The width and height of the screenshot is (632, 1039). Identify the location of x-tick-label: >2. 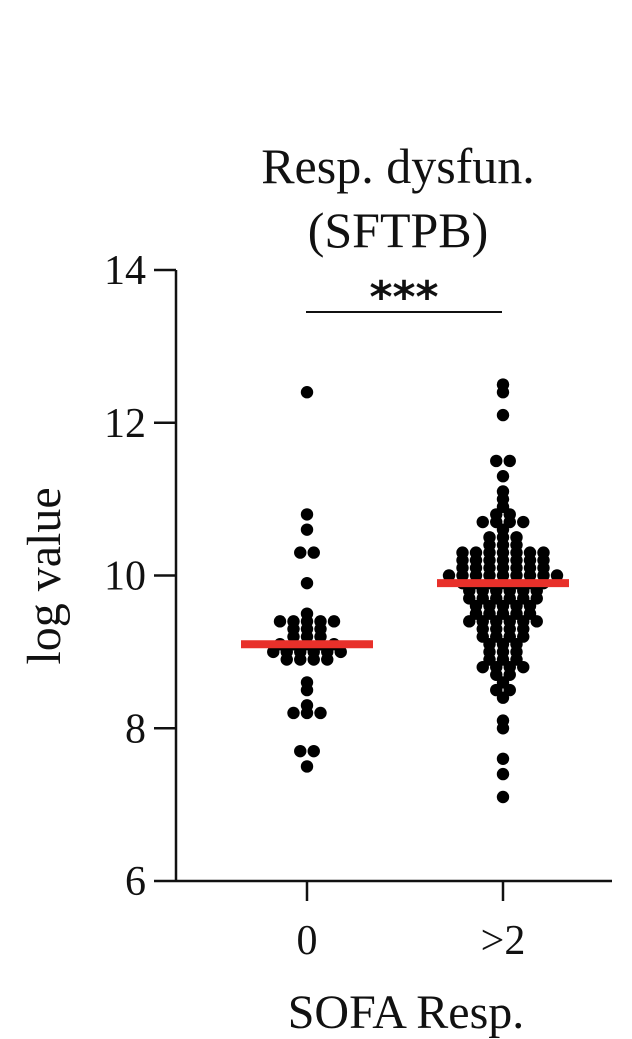
(503, 941).